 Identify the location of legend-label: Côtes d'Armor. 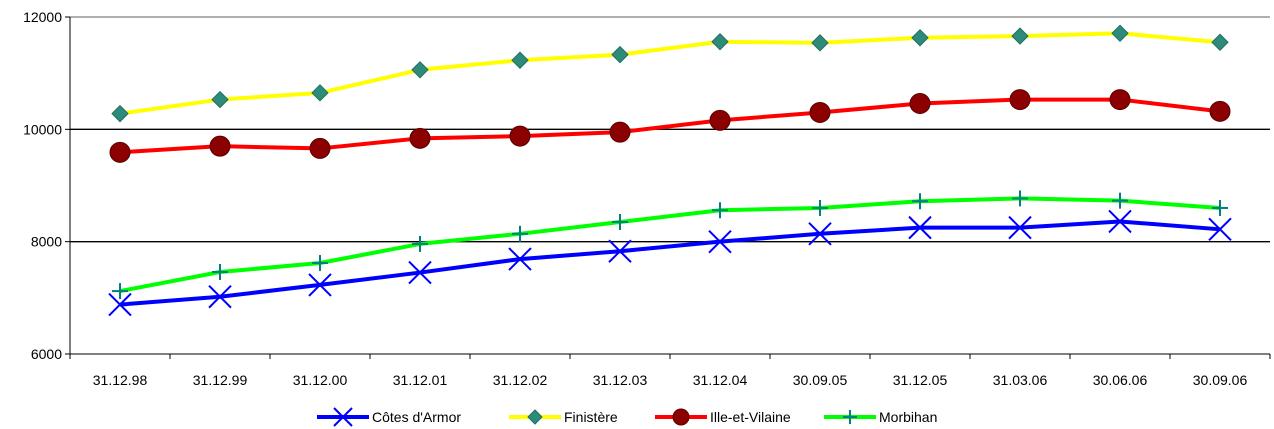
(416, 417).